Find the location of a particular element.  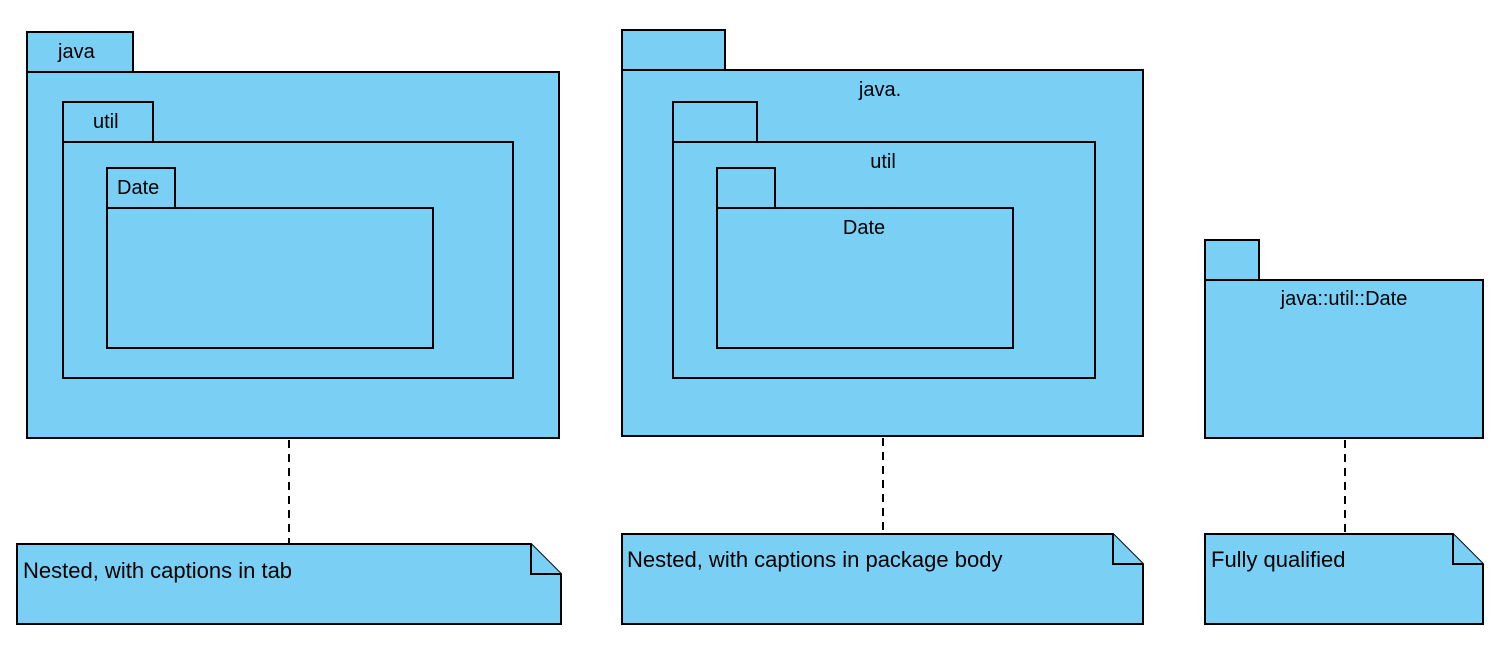

note-text: Fully qualified is located at coordinates (1278, 559).